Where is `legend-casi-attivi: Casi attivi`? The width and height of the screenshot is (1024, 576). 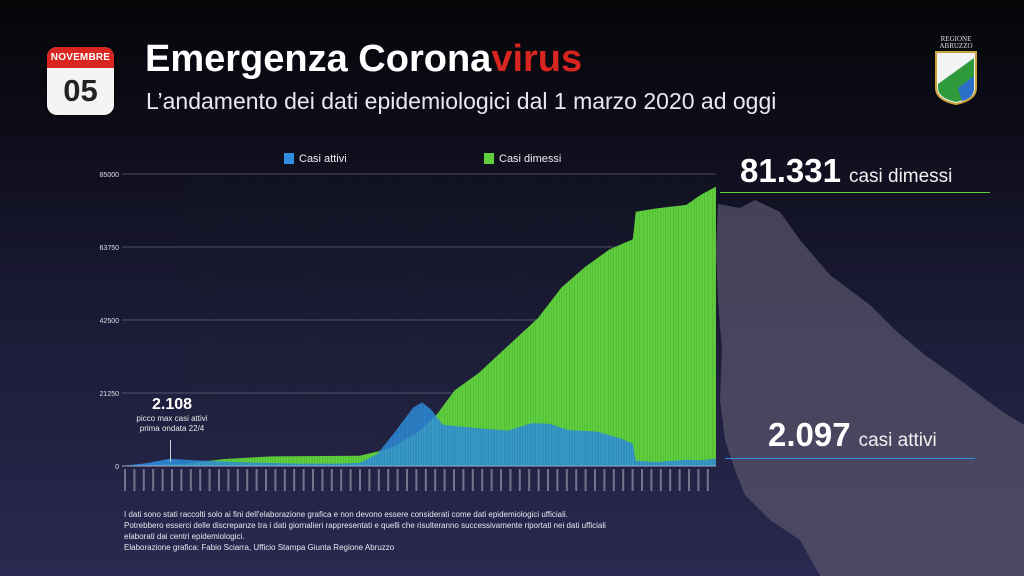
legend-casi-attivi: Casi attivi is located at coordinates (315, 159).